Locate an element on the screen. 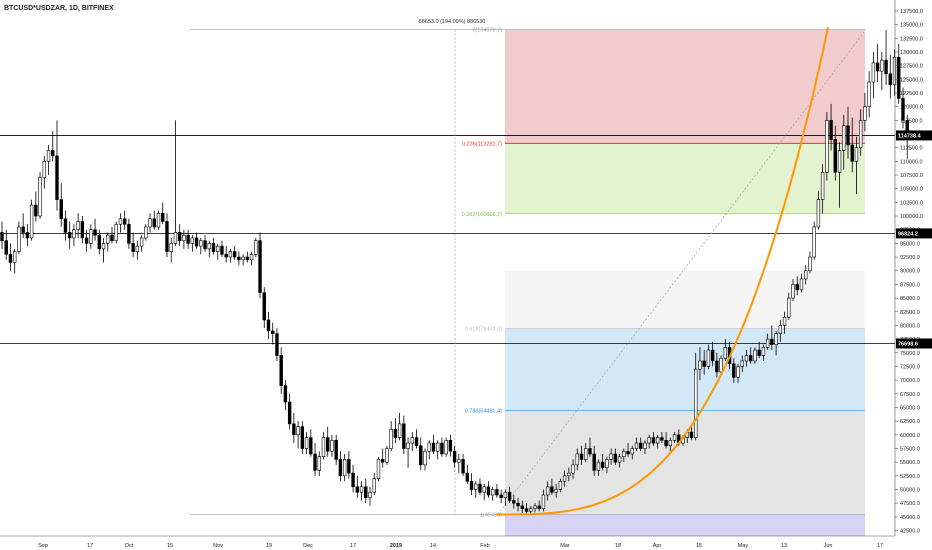 The width and height of the screenshot is (932, 550). price-tick-label: 52500.0 is located at coordinates (910, 477).